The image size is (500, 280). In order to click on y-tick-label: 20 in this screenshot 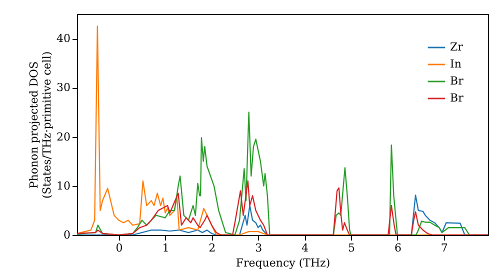, I will do `click(63, 137)`.